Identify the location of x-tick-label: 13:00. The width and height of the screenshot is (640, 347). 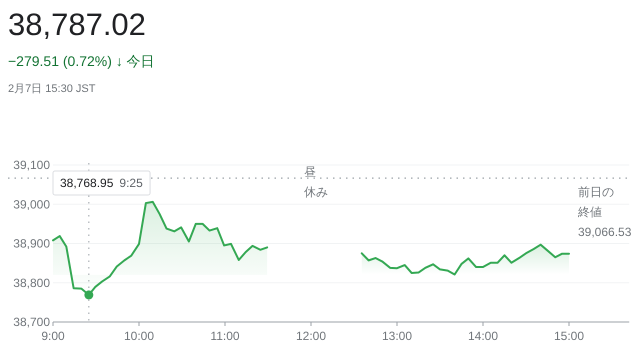
(397, 336).